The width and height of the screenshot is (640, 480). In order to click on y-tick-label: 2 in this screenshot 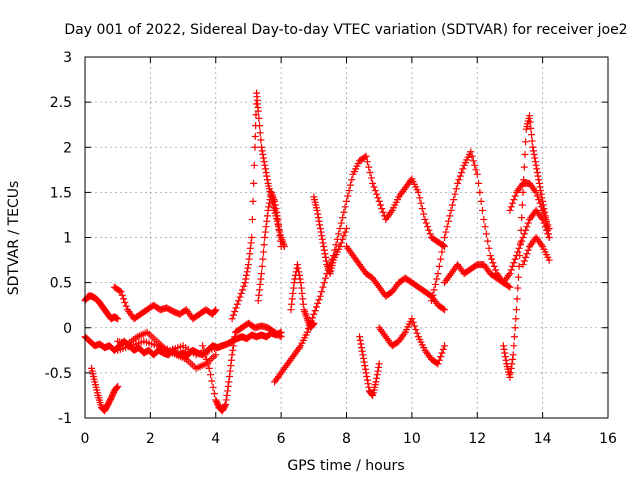, I will do `click(67, 148)`.